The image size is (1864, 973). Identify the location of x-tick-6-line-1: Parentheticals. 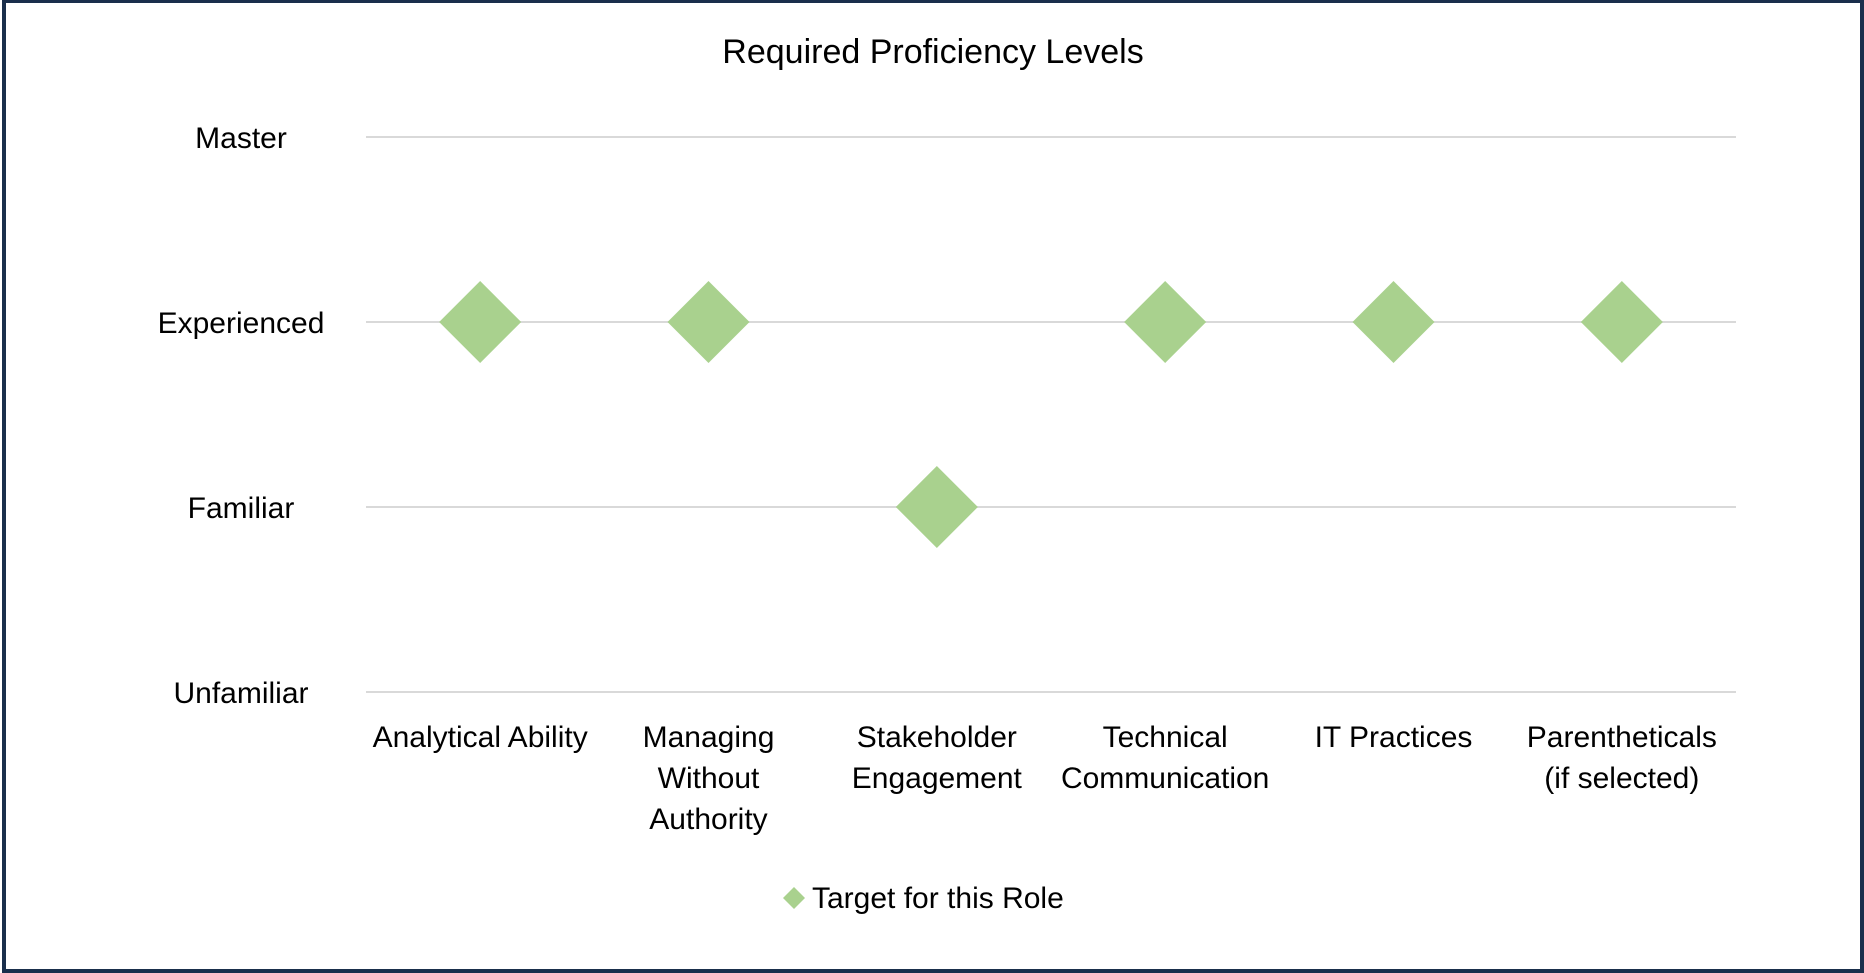
(1622, 737).